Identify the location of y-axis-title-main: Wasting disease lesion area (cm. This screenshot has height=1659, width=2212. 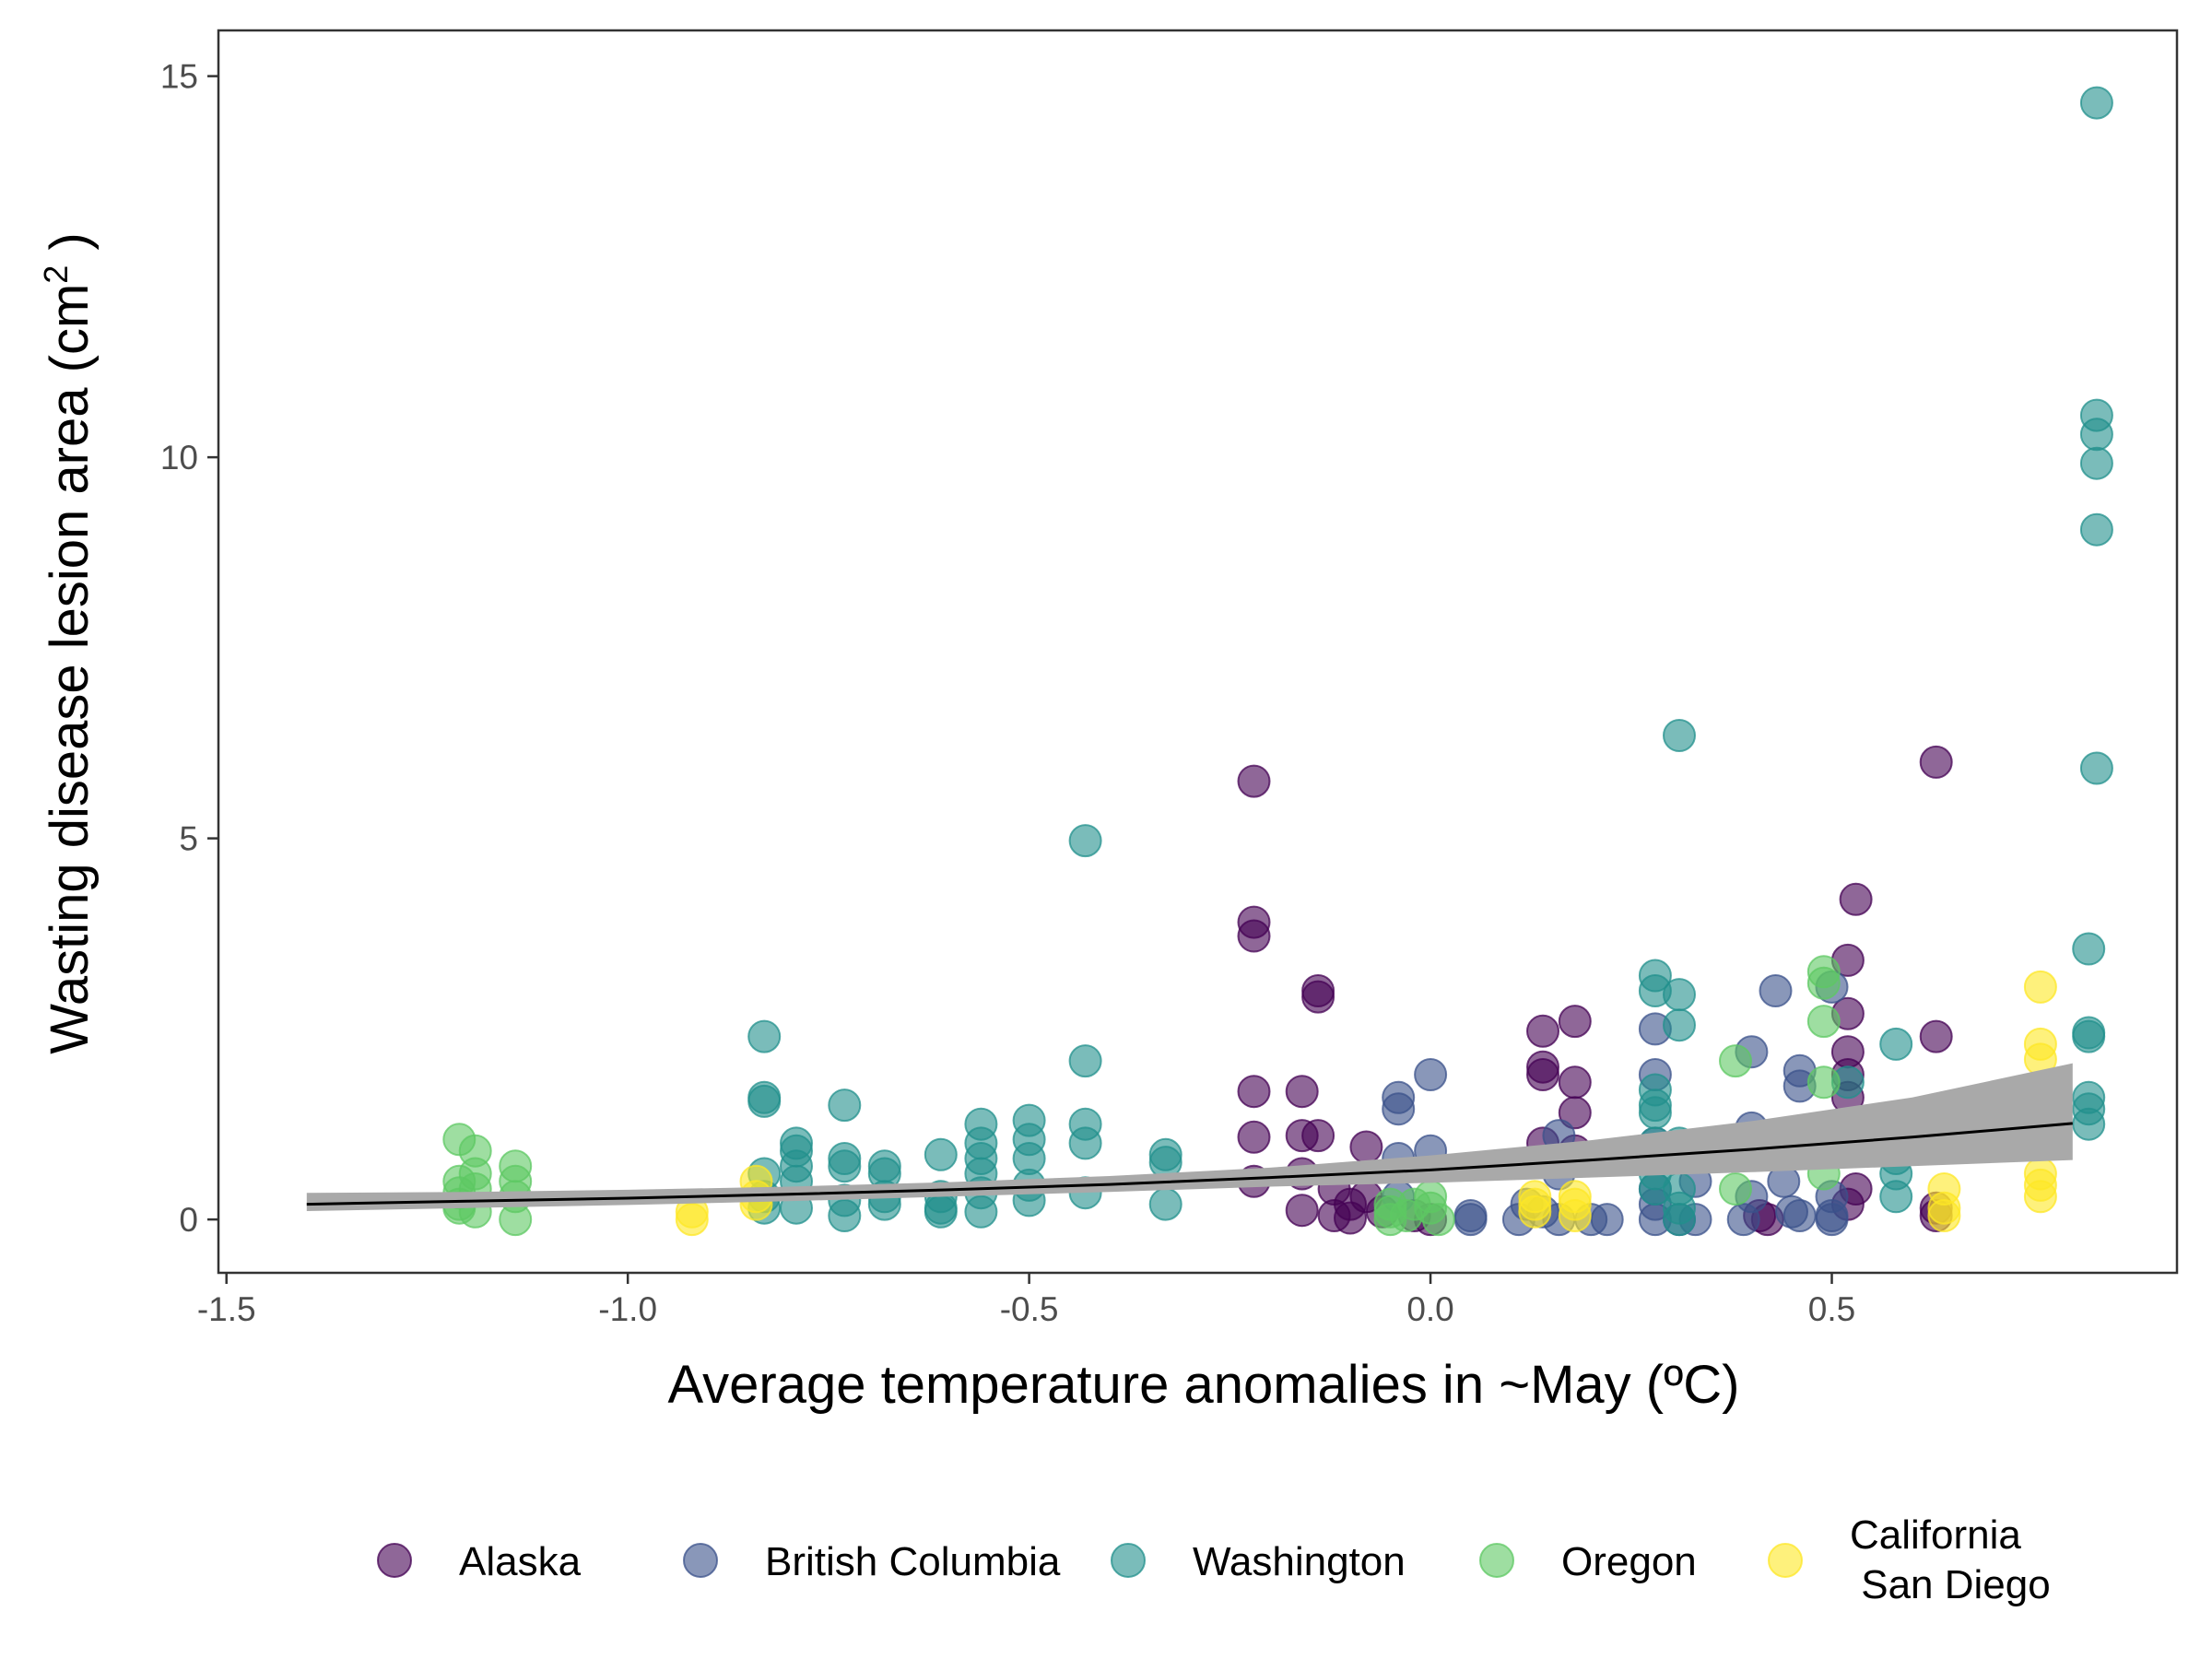
(70, 669).